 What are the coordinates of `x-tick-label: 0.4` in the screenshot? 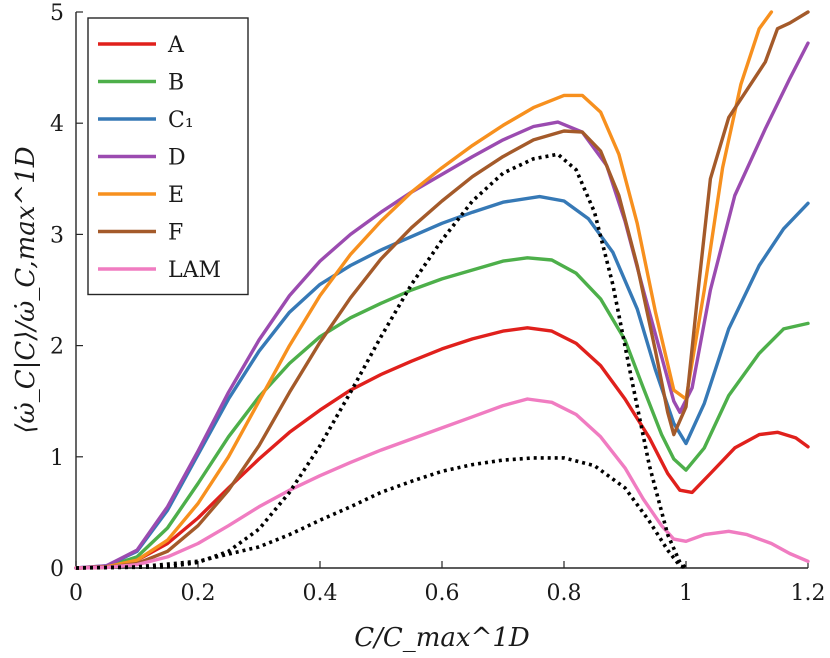 It's located at (320, 593).